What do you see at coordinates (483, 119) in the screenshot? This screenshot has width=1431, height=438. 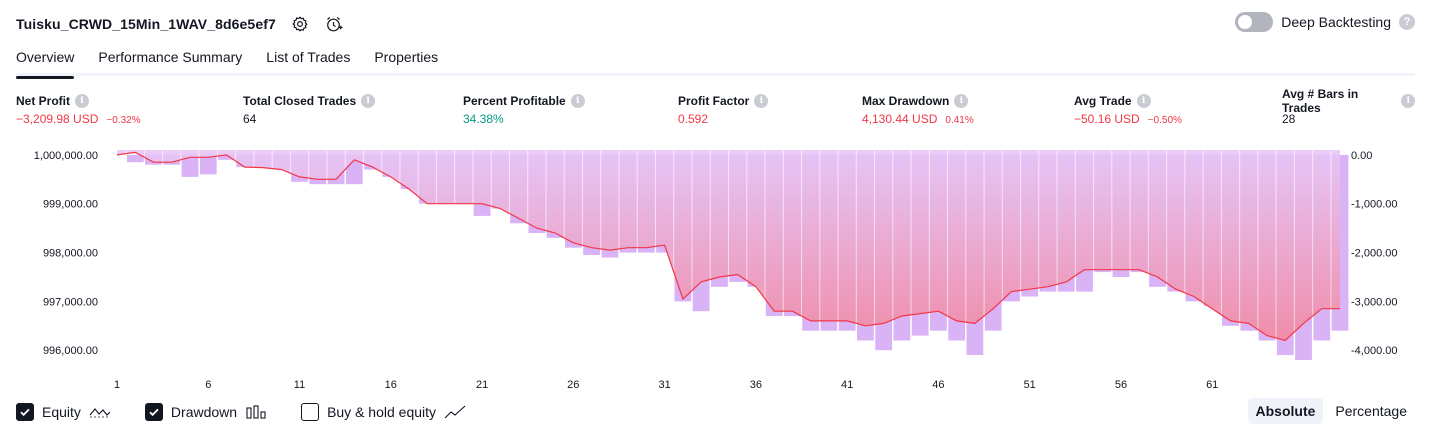 I see `metric-value: 34.38%` at bounding box center [483, 119].